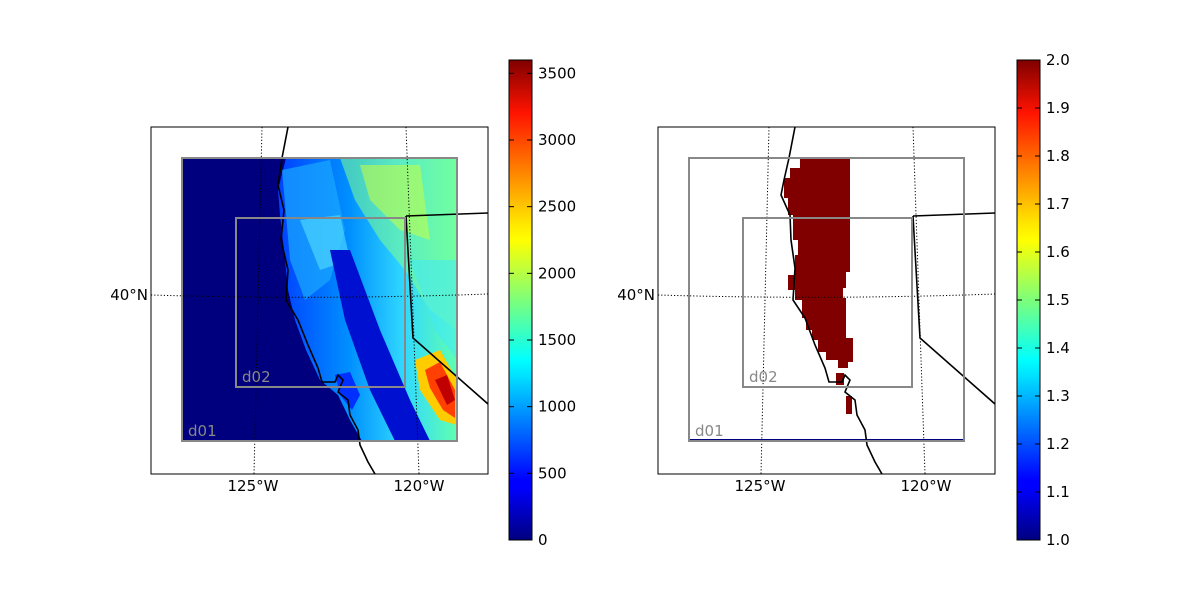 Image resolution: width=1200 pixels, height=600 pixels. I want to click on right-colorbar-tick-label: 1.8, so click(1058, 156).